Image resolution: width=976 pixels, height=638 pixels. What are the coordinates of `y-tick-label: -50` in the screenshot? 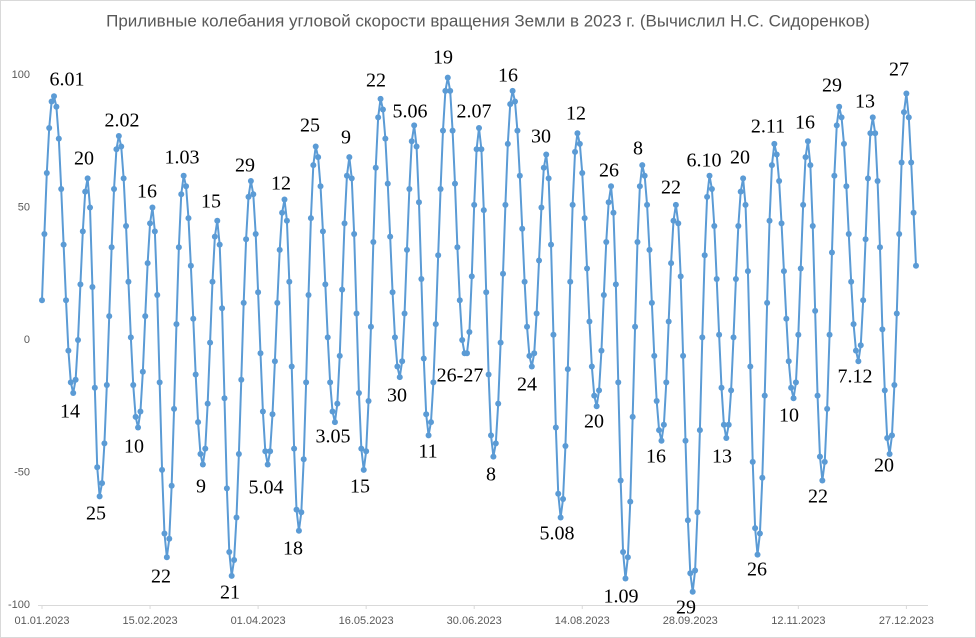 It's located at (22, 472).